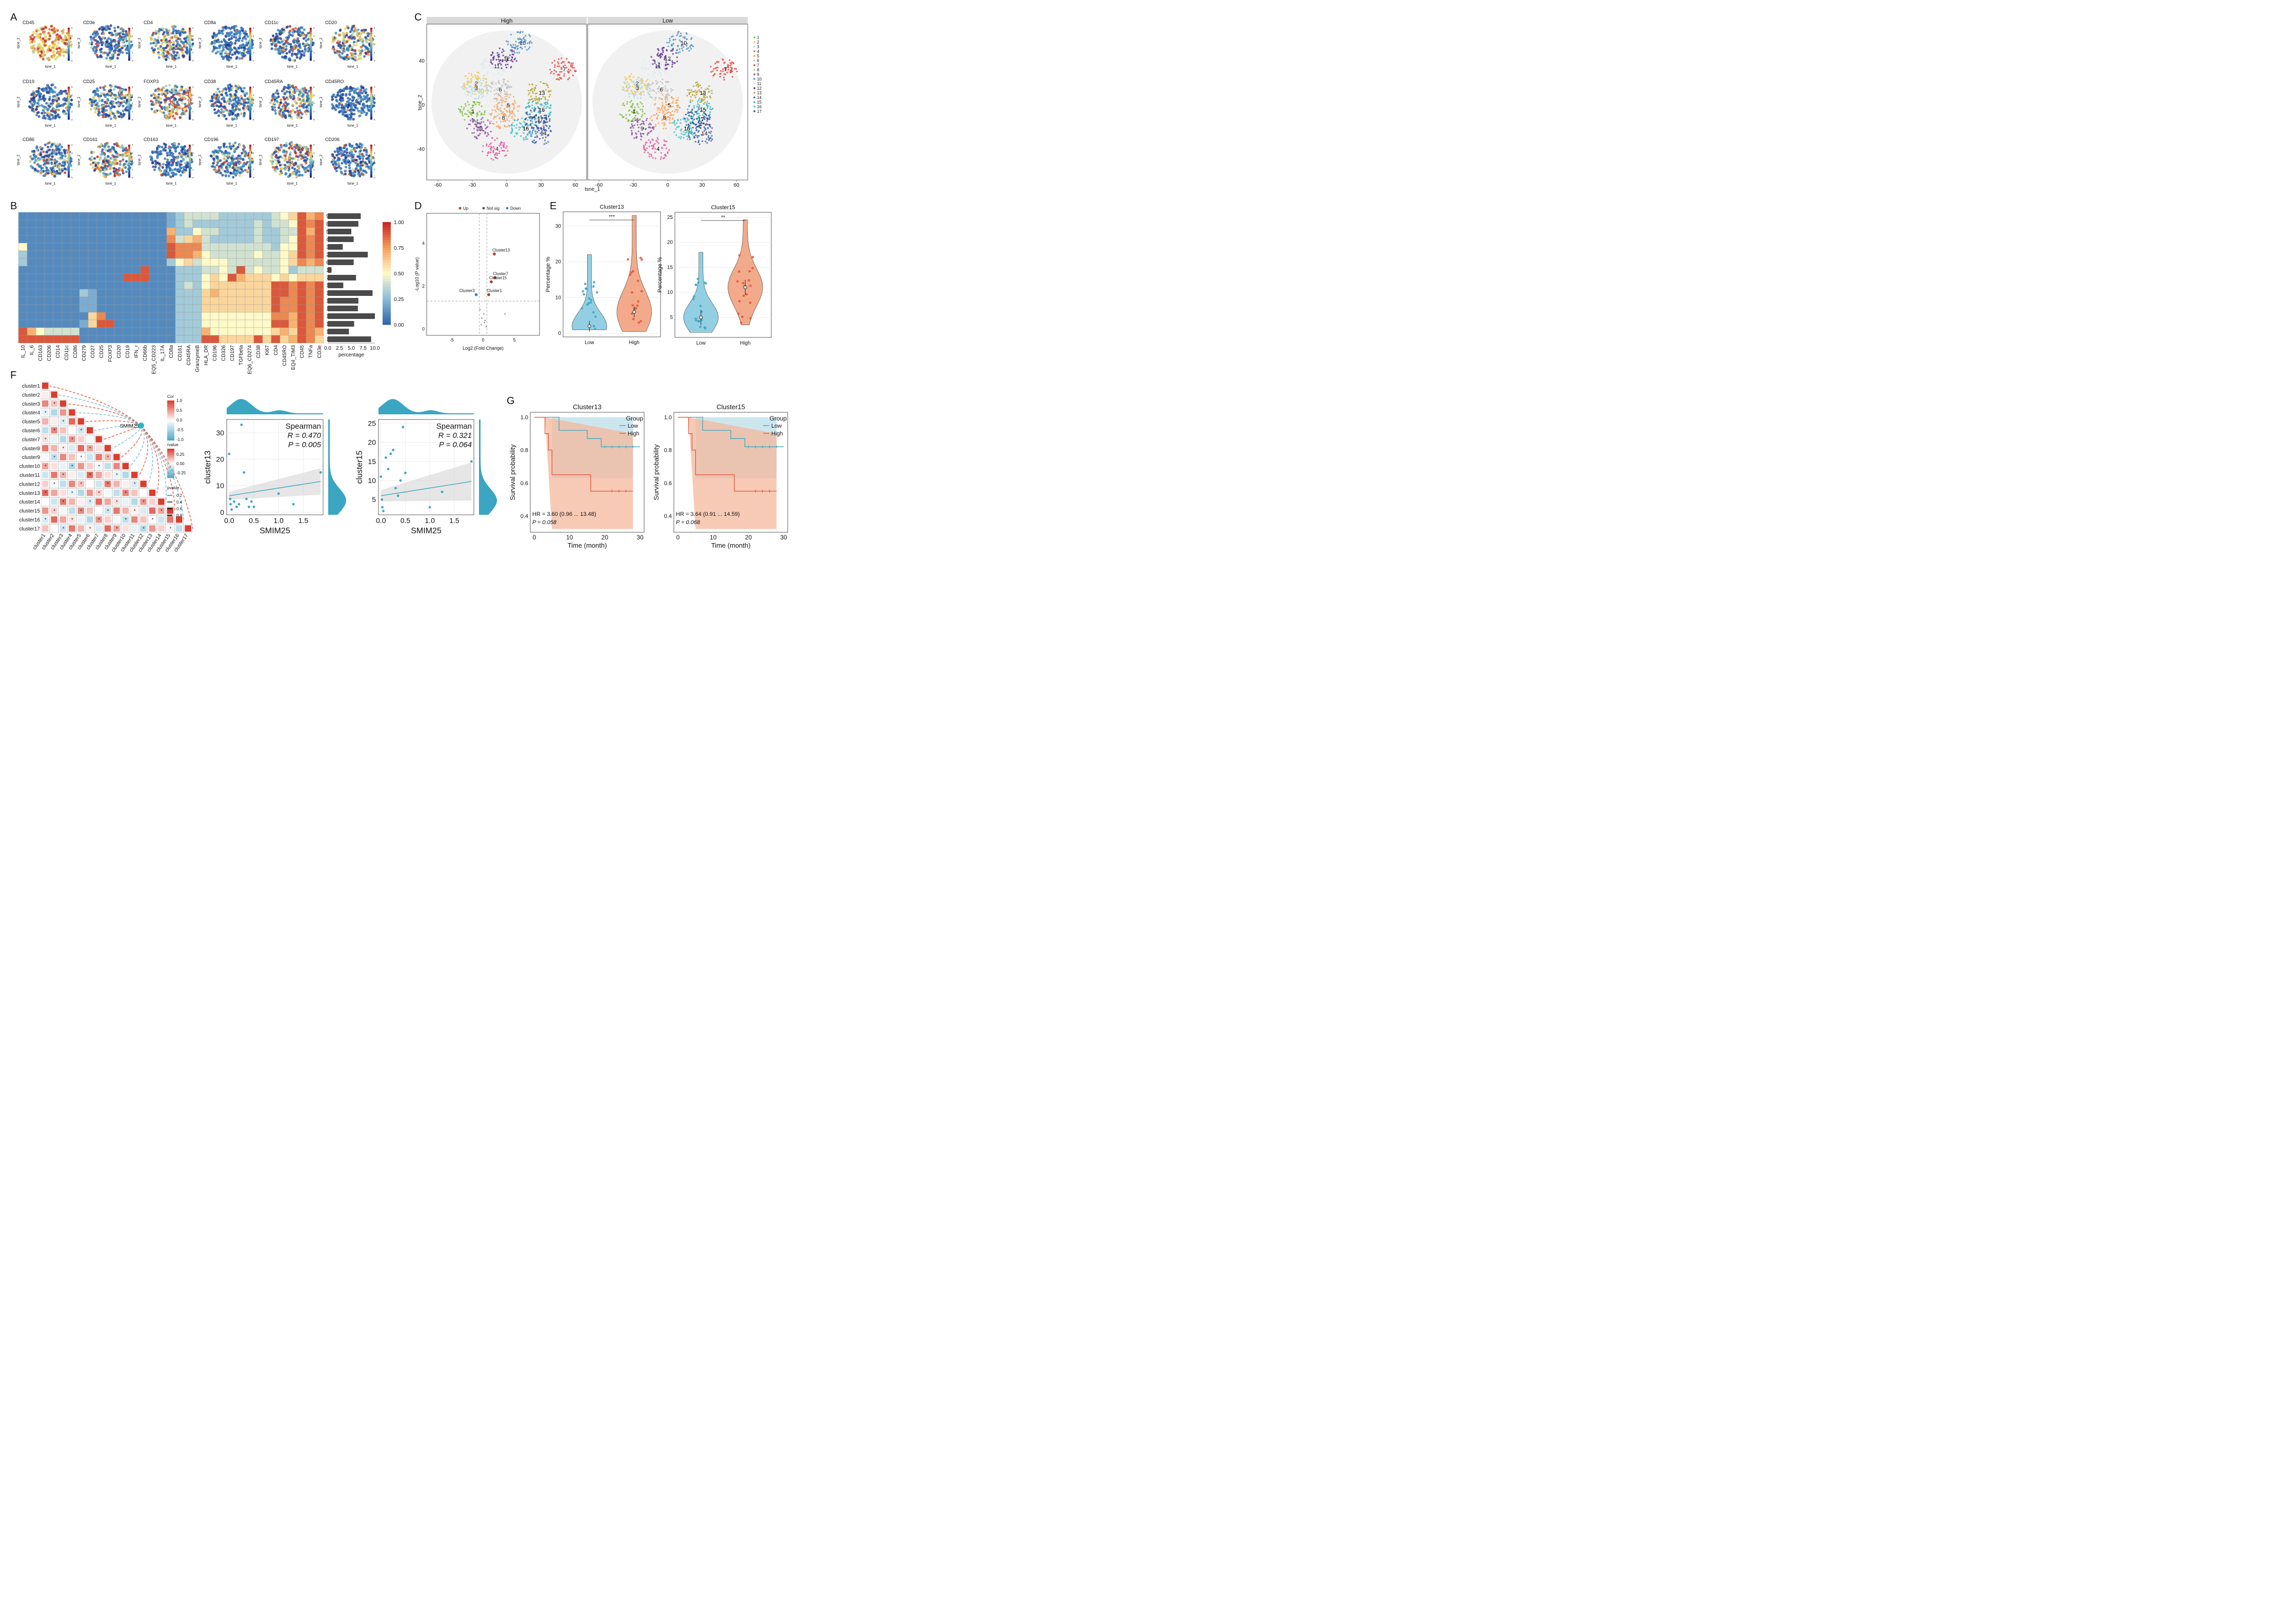 The width and height of the screenshot is (2277, 1624). Describe the element at coordinates (193, 161) in the screenshot. I see `colorbar-tick: 2` at that location.